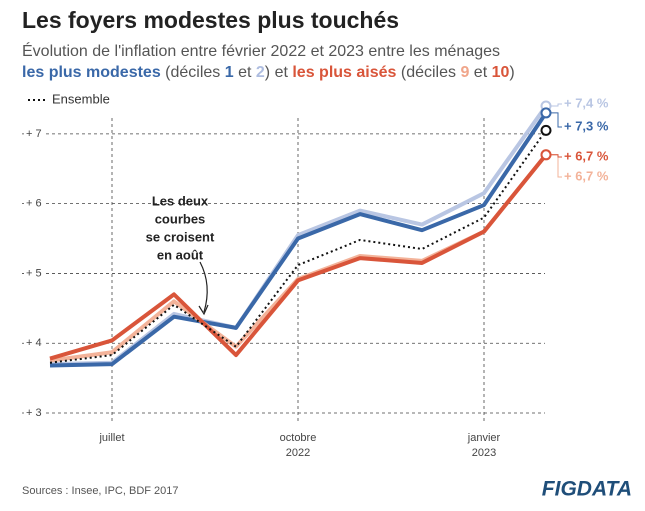  What do you see at coordinates (81, 98) in the screenshot?
I see `legend-label: Ensemble` at bounding box center [81, 98].